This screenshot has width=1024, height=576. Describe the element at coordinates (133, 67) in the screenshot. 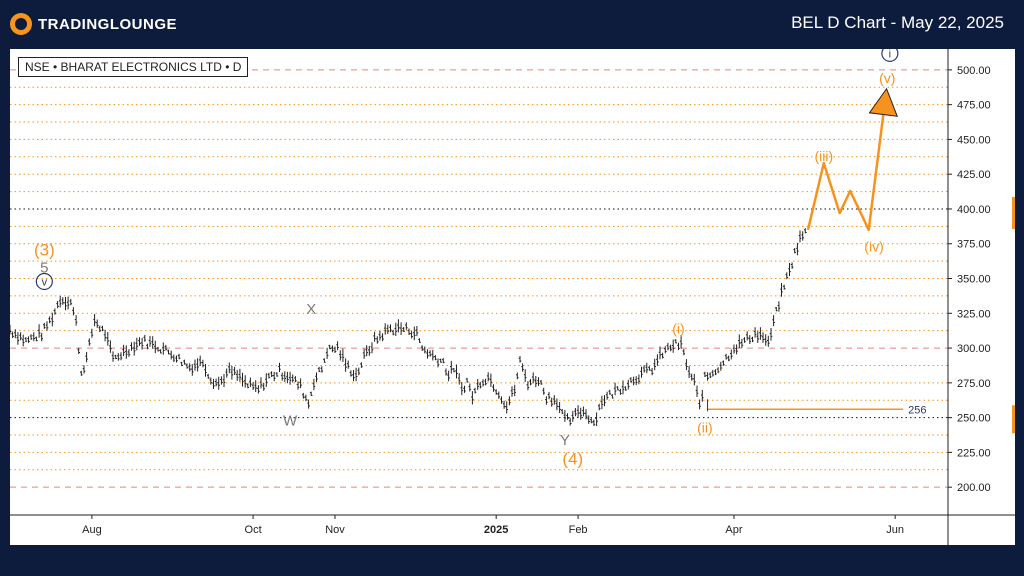

I see `symbol-label: NSE • BHARAT ELECTRONICS LTD • D` at that location.